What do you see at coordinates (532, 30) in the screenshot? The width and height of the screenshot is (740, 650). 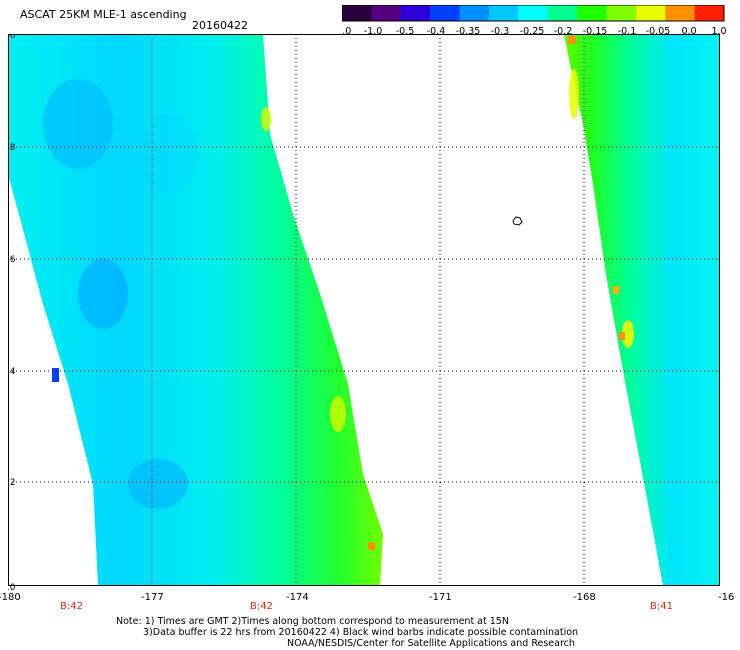 I see `colorbar-label: -0.25` at bounding box center [532, 30].